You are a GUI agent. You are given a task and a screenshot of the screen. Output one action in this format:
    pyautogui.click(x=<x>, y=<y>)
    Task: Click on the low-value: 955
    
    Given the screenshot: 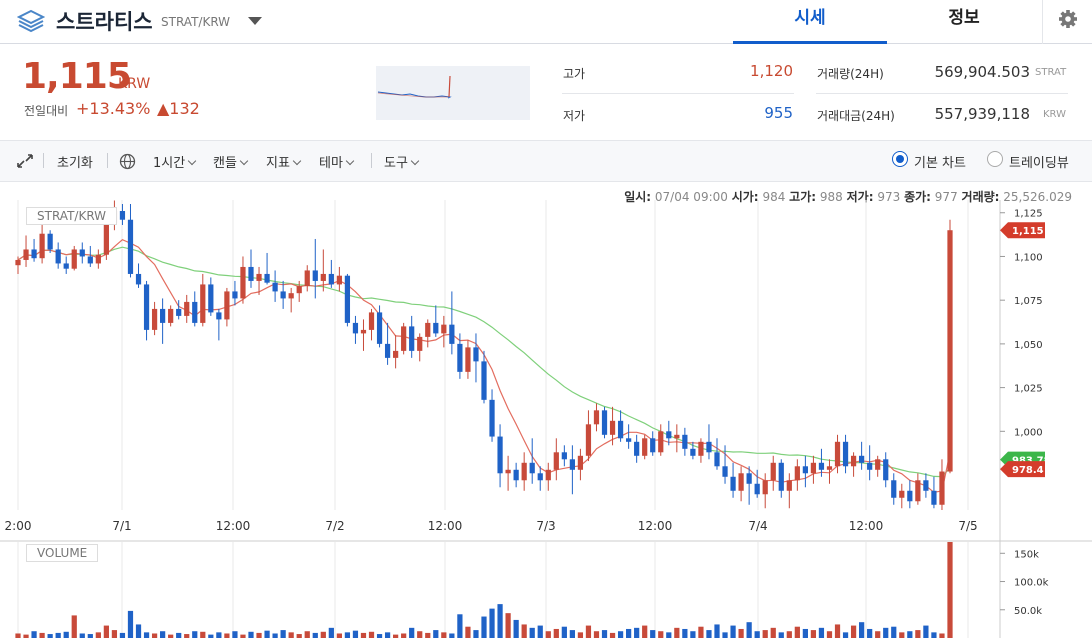 What is the action you would take?
    pyautogui.click(x=778, y=113)
    